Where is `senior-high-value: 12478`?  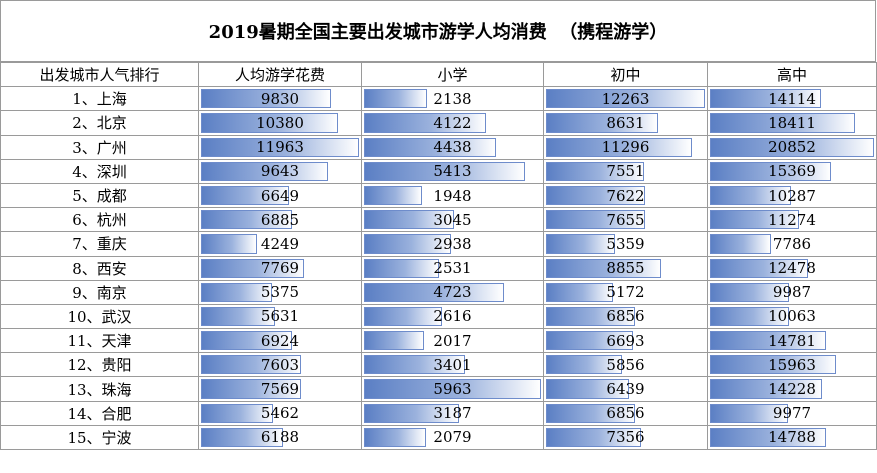
senior-high-value: 12478 is located at coordinates (792, 268).